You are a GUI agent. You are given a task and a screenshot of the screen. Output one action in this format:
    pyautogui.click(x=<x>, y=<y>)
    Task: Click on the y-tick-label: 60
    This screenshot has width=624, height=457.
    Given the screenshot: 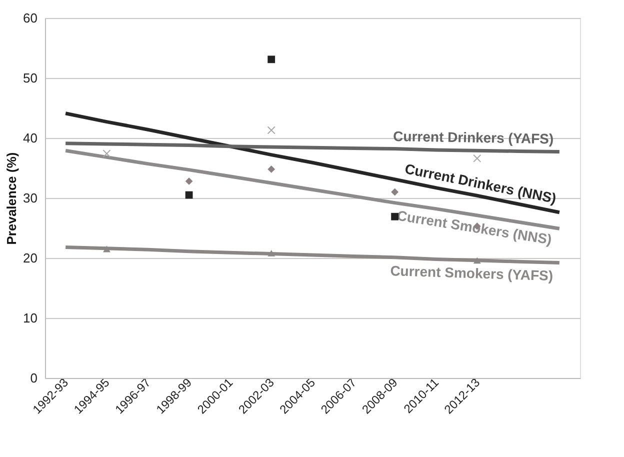 What is the action you would take?
    pyautogui.click(x=30, y=18)
    